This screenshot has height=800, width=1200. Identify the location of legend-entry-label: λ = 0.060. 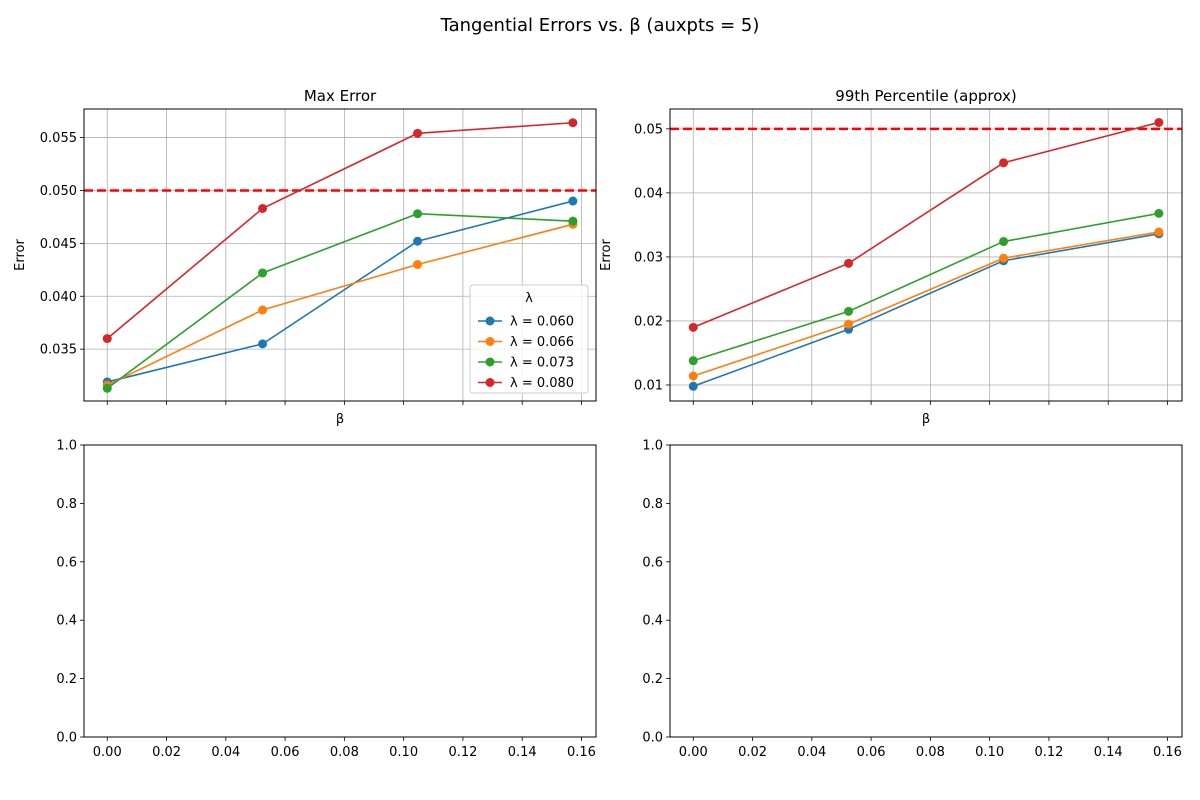
(542, 322).